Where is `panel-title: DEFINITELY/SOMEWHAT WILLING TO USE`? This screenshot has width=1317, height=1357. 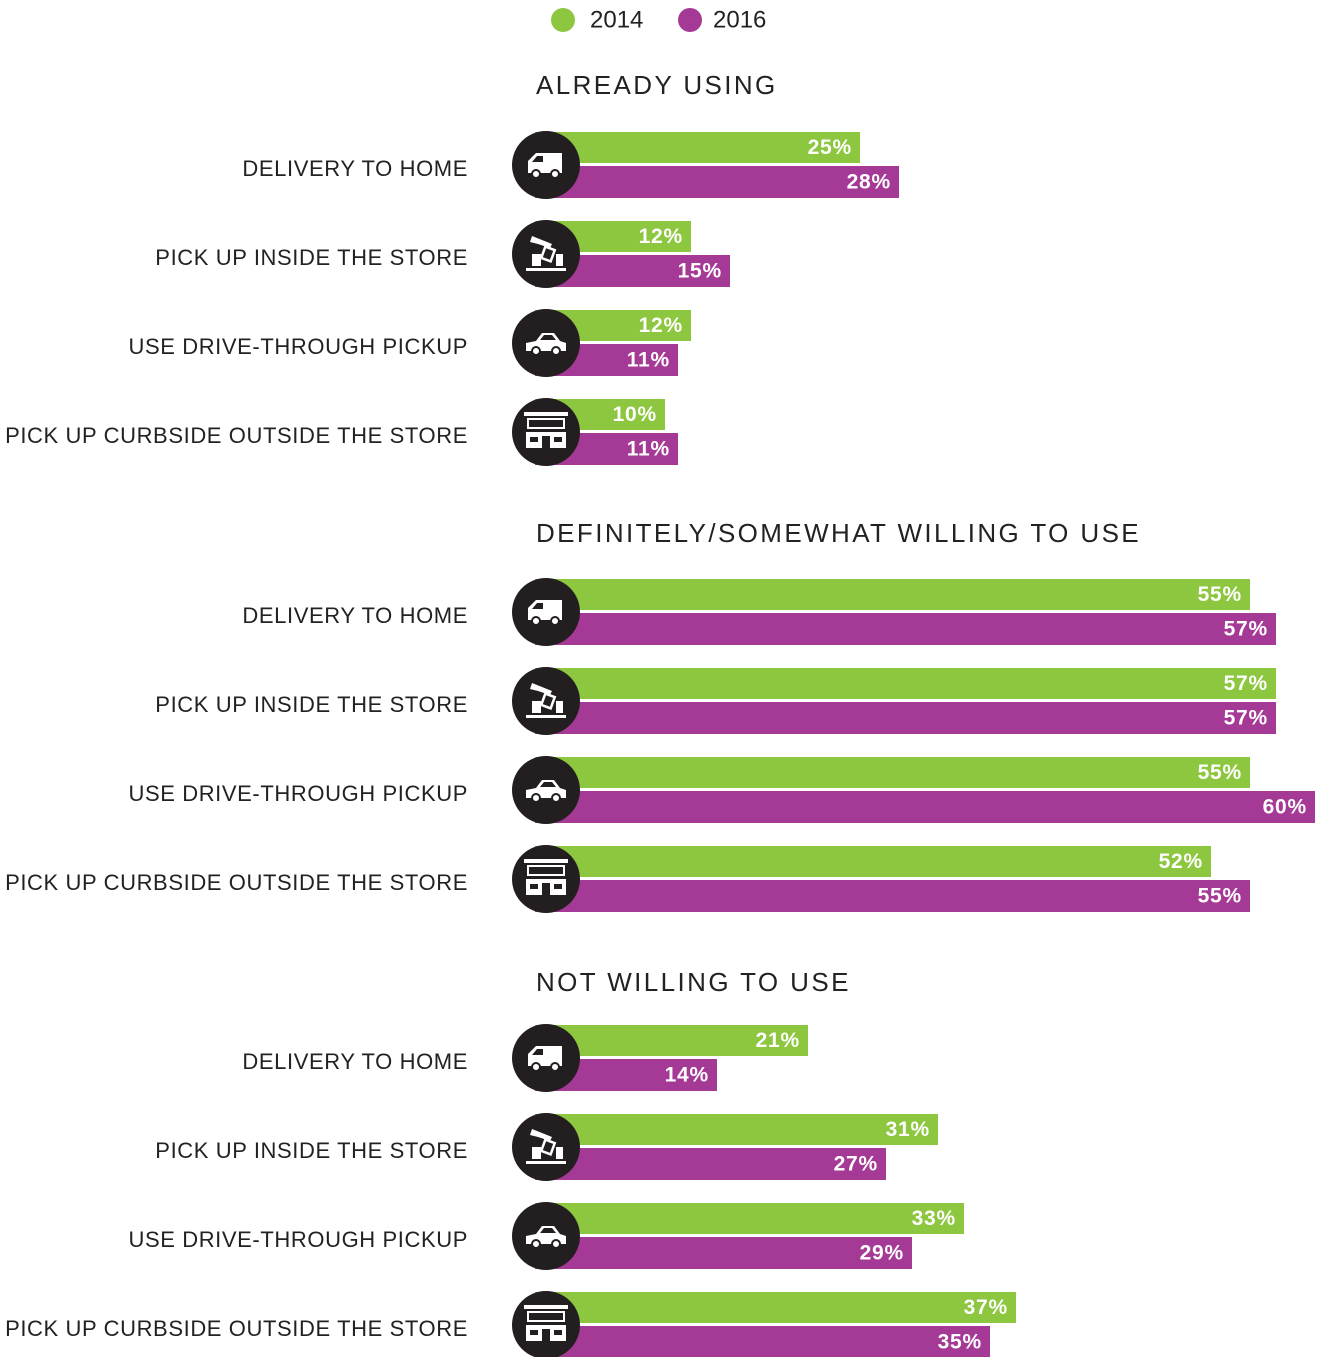
panel-title: DEFINITELY/SOMEWHAT WILLING TO USE is located at coordinates (838, 533).